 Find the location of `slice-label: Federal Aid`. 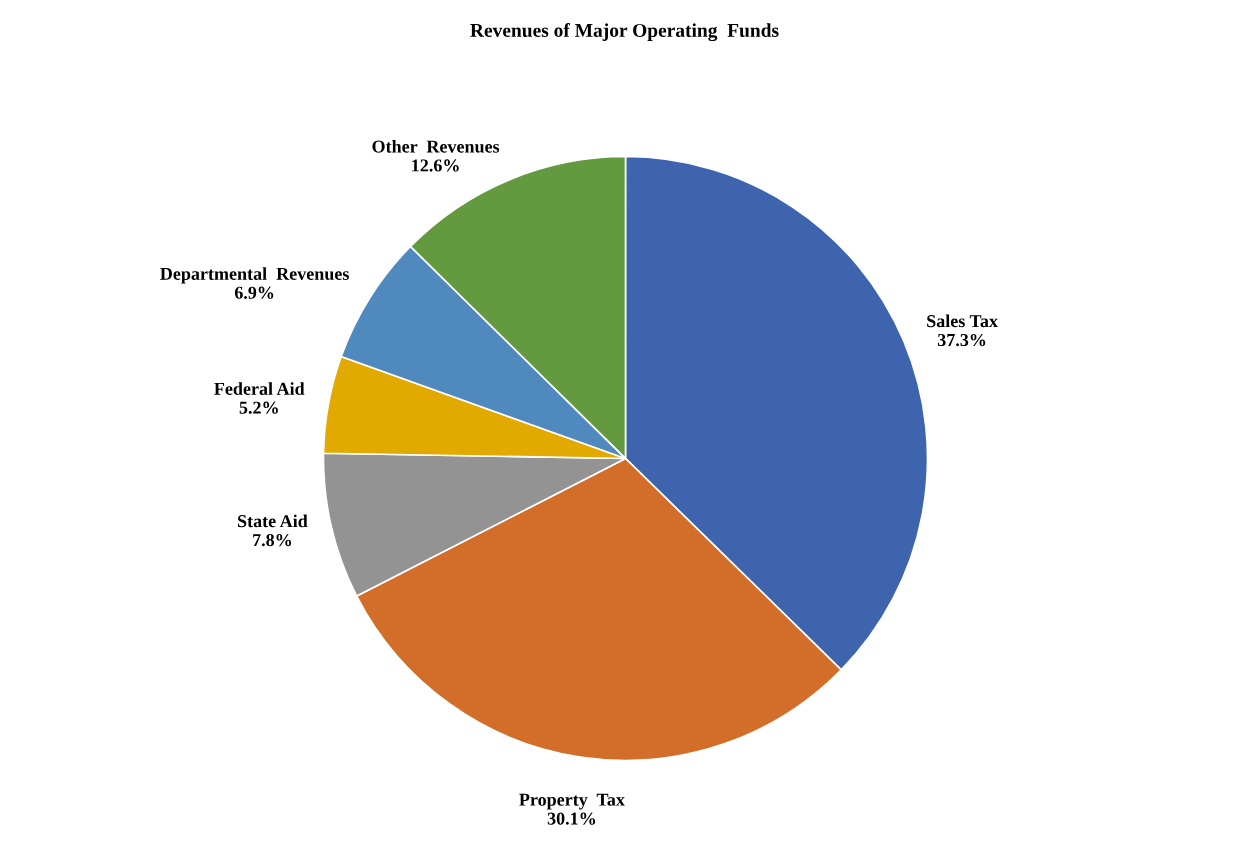

slice-label: Federal Aid is located at coordinates (259, 388).